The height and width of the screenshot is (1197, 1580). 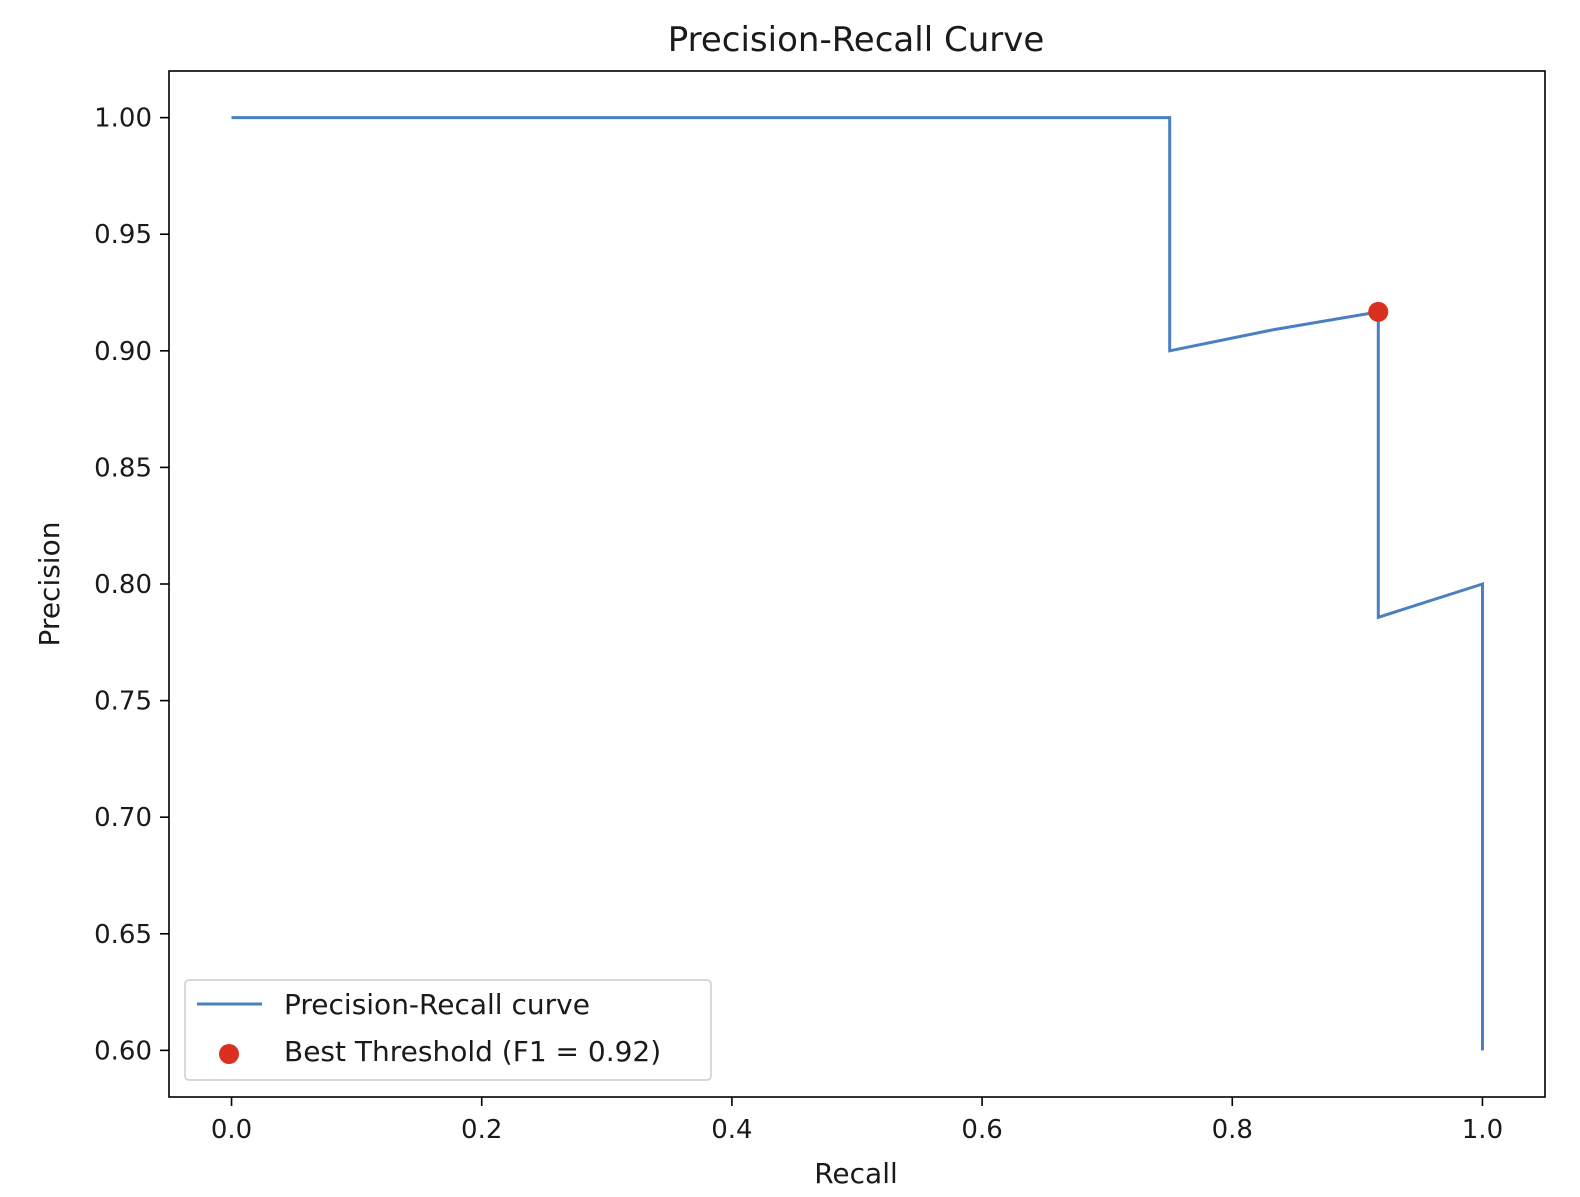 I want to click on x-tick-label: 0.4, so click(x=731, y=1130).